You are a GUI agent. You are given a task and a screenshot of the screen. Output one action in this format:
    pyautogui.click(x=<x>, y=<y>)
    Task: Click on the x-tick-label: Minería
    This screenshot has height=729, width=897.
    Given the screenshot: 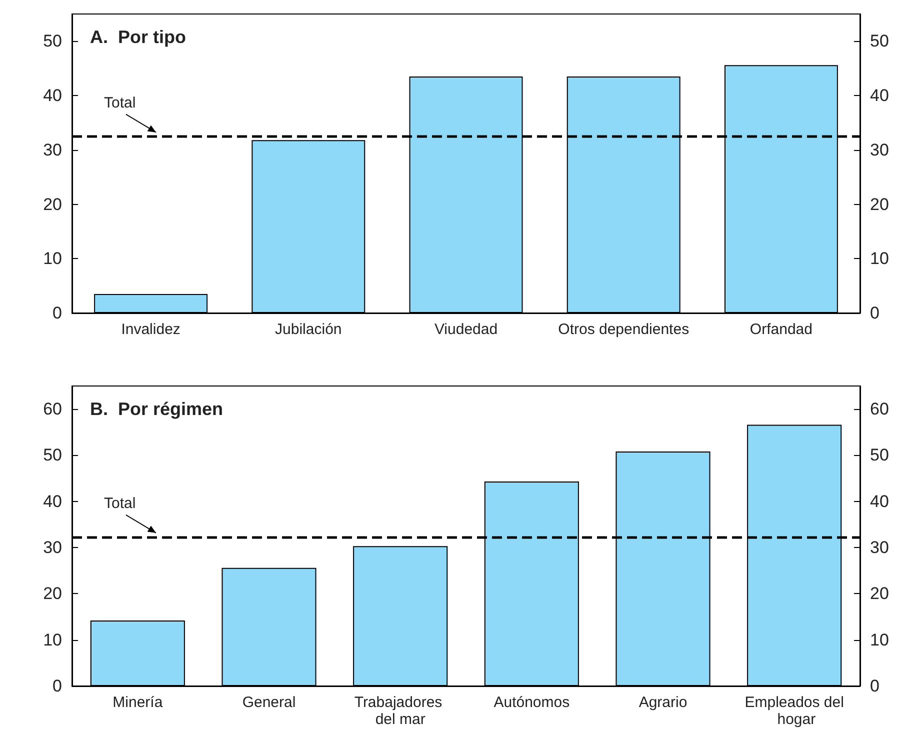 What is the action you would take?
    pyautogui.click(x=138, y=702)
    